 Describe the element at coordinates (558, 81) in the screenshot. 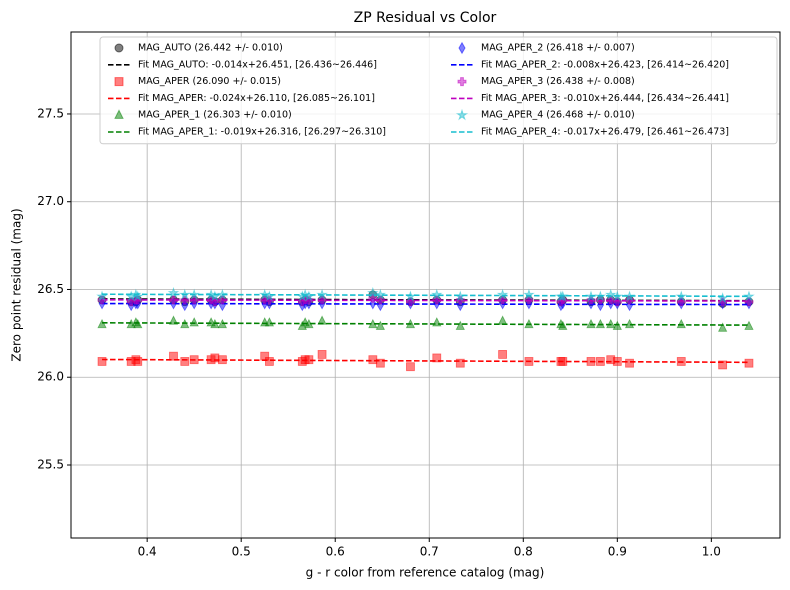

I see `legend-label: MAG_APER_3 (26.438 +/- 0.008)` at that location.